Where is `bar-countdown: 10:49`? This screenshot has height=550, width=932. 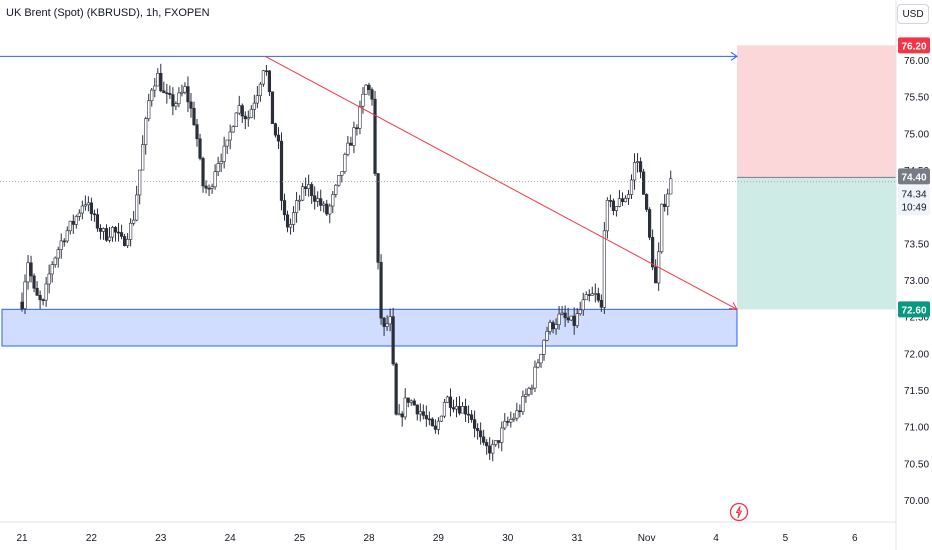
bar-countdown: 10:49 is located at coordinates (913, 207).